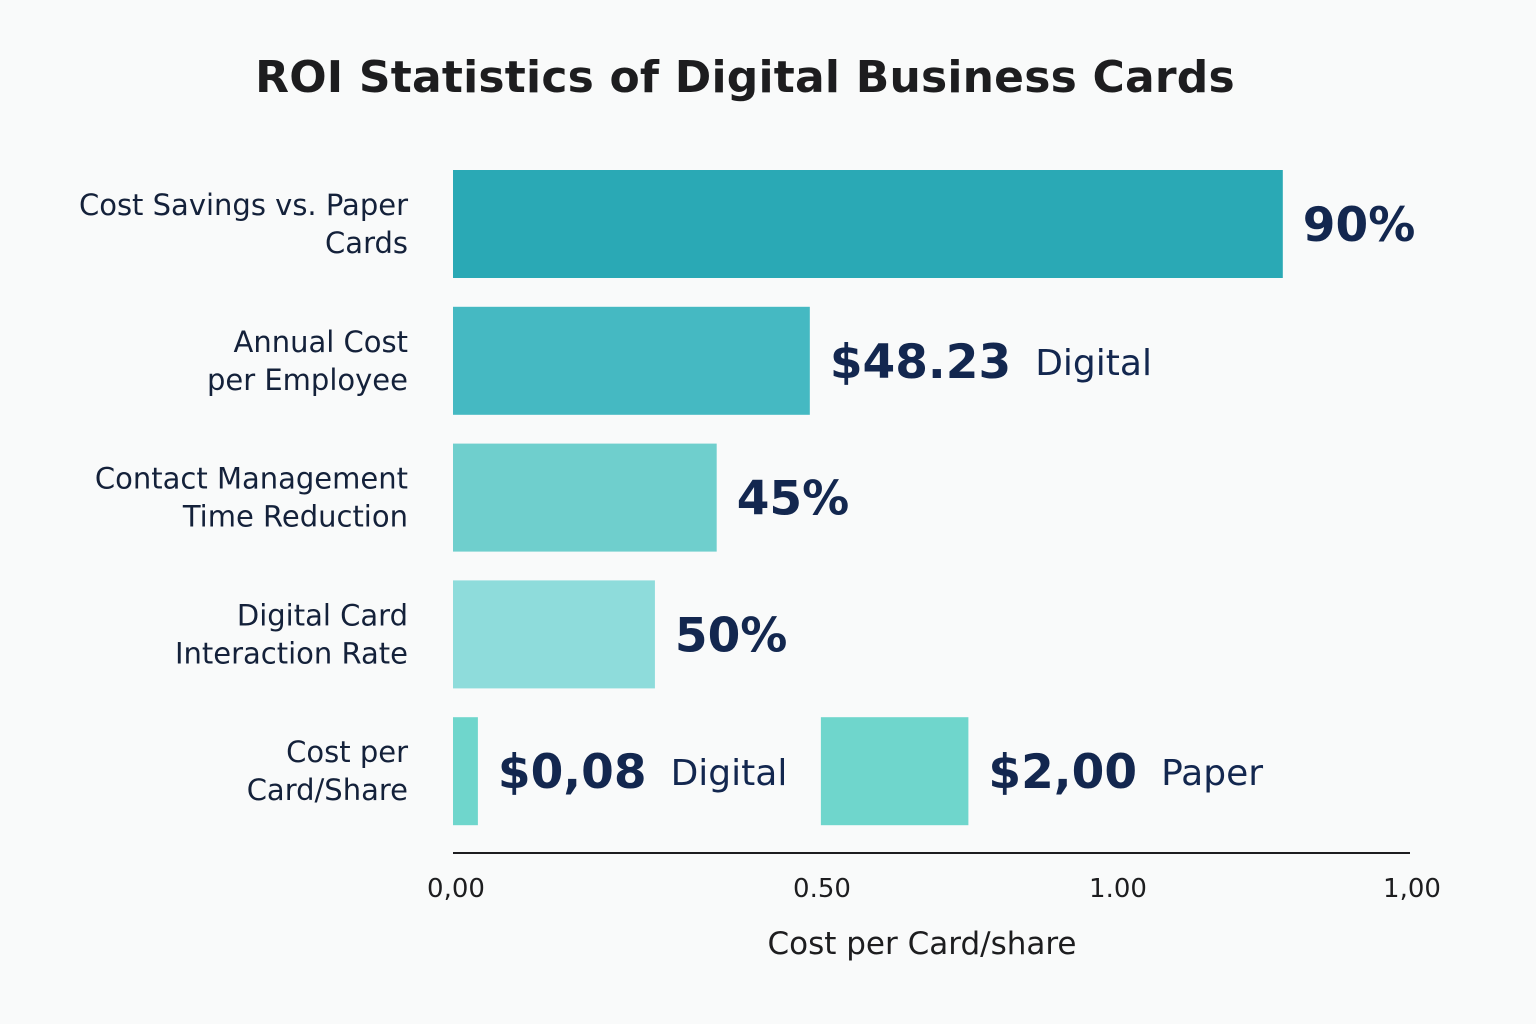 The height and width of the screenshot is (1024, 1536). What do you see at coordinates (1359, 225) in the screenshot?
I see `value-label: 90%` at bounding box center [1359, 225].